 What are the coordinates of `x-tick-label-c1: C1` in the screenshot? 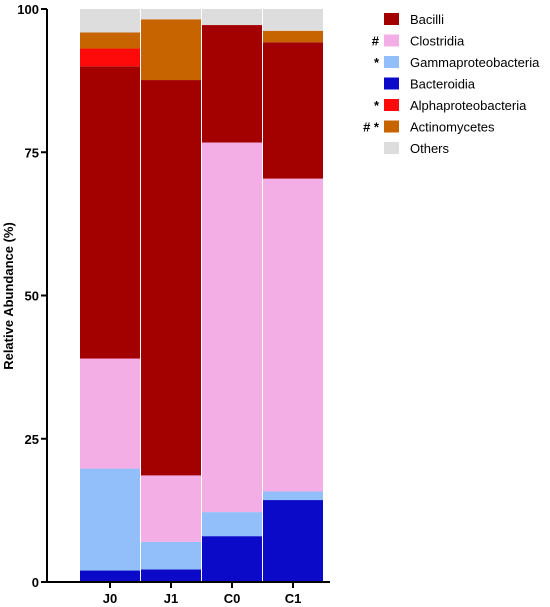 It's located at (293, 598).